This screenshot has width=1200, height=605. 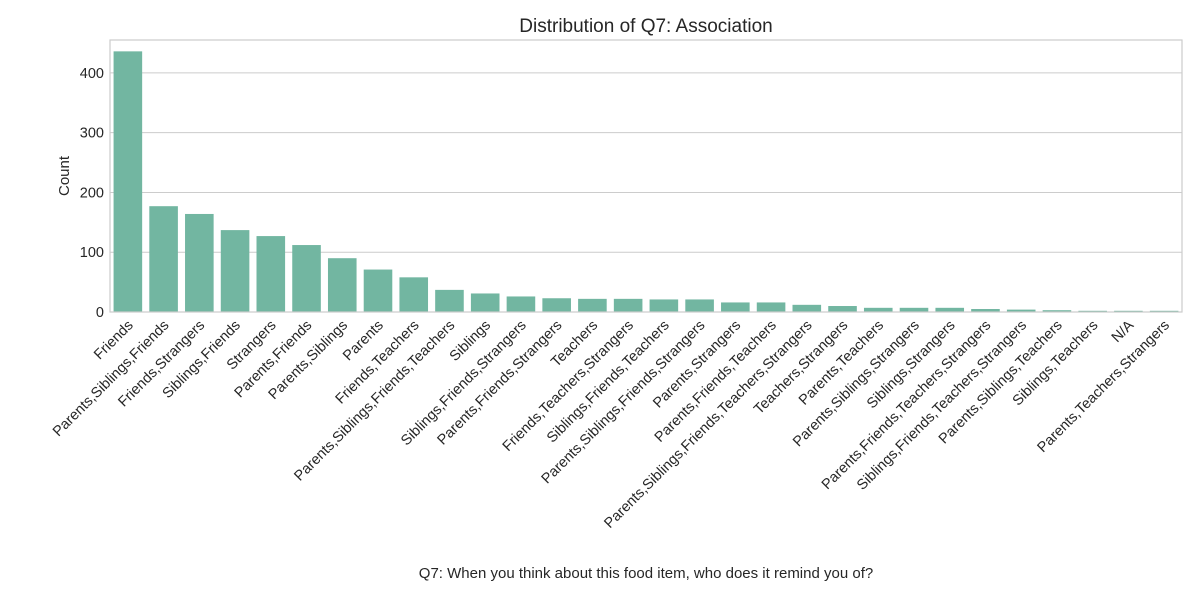 What do you see at coordinates (92, 74) in the screenshot?
I see `y-tick-label: 400` at bounding box center [92, 74].